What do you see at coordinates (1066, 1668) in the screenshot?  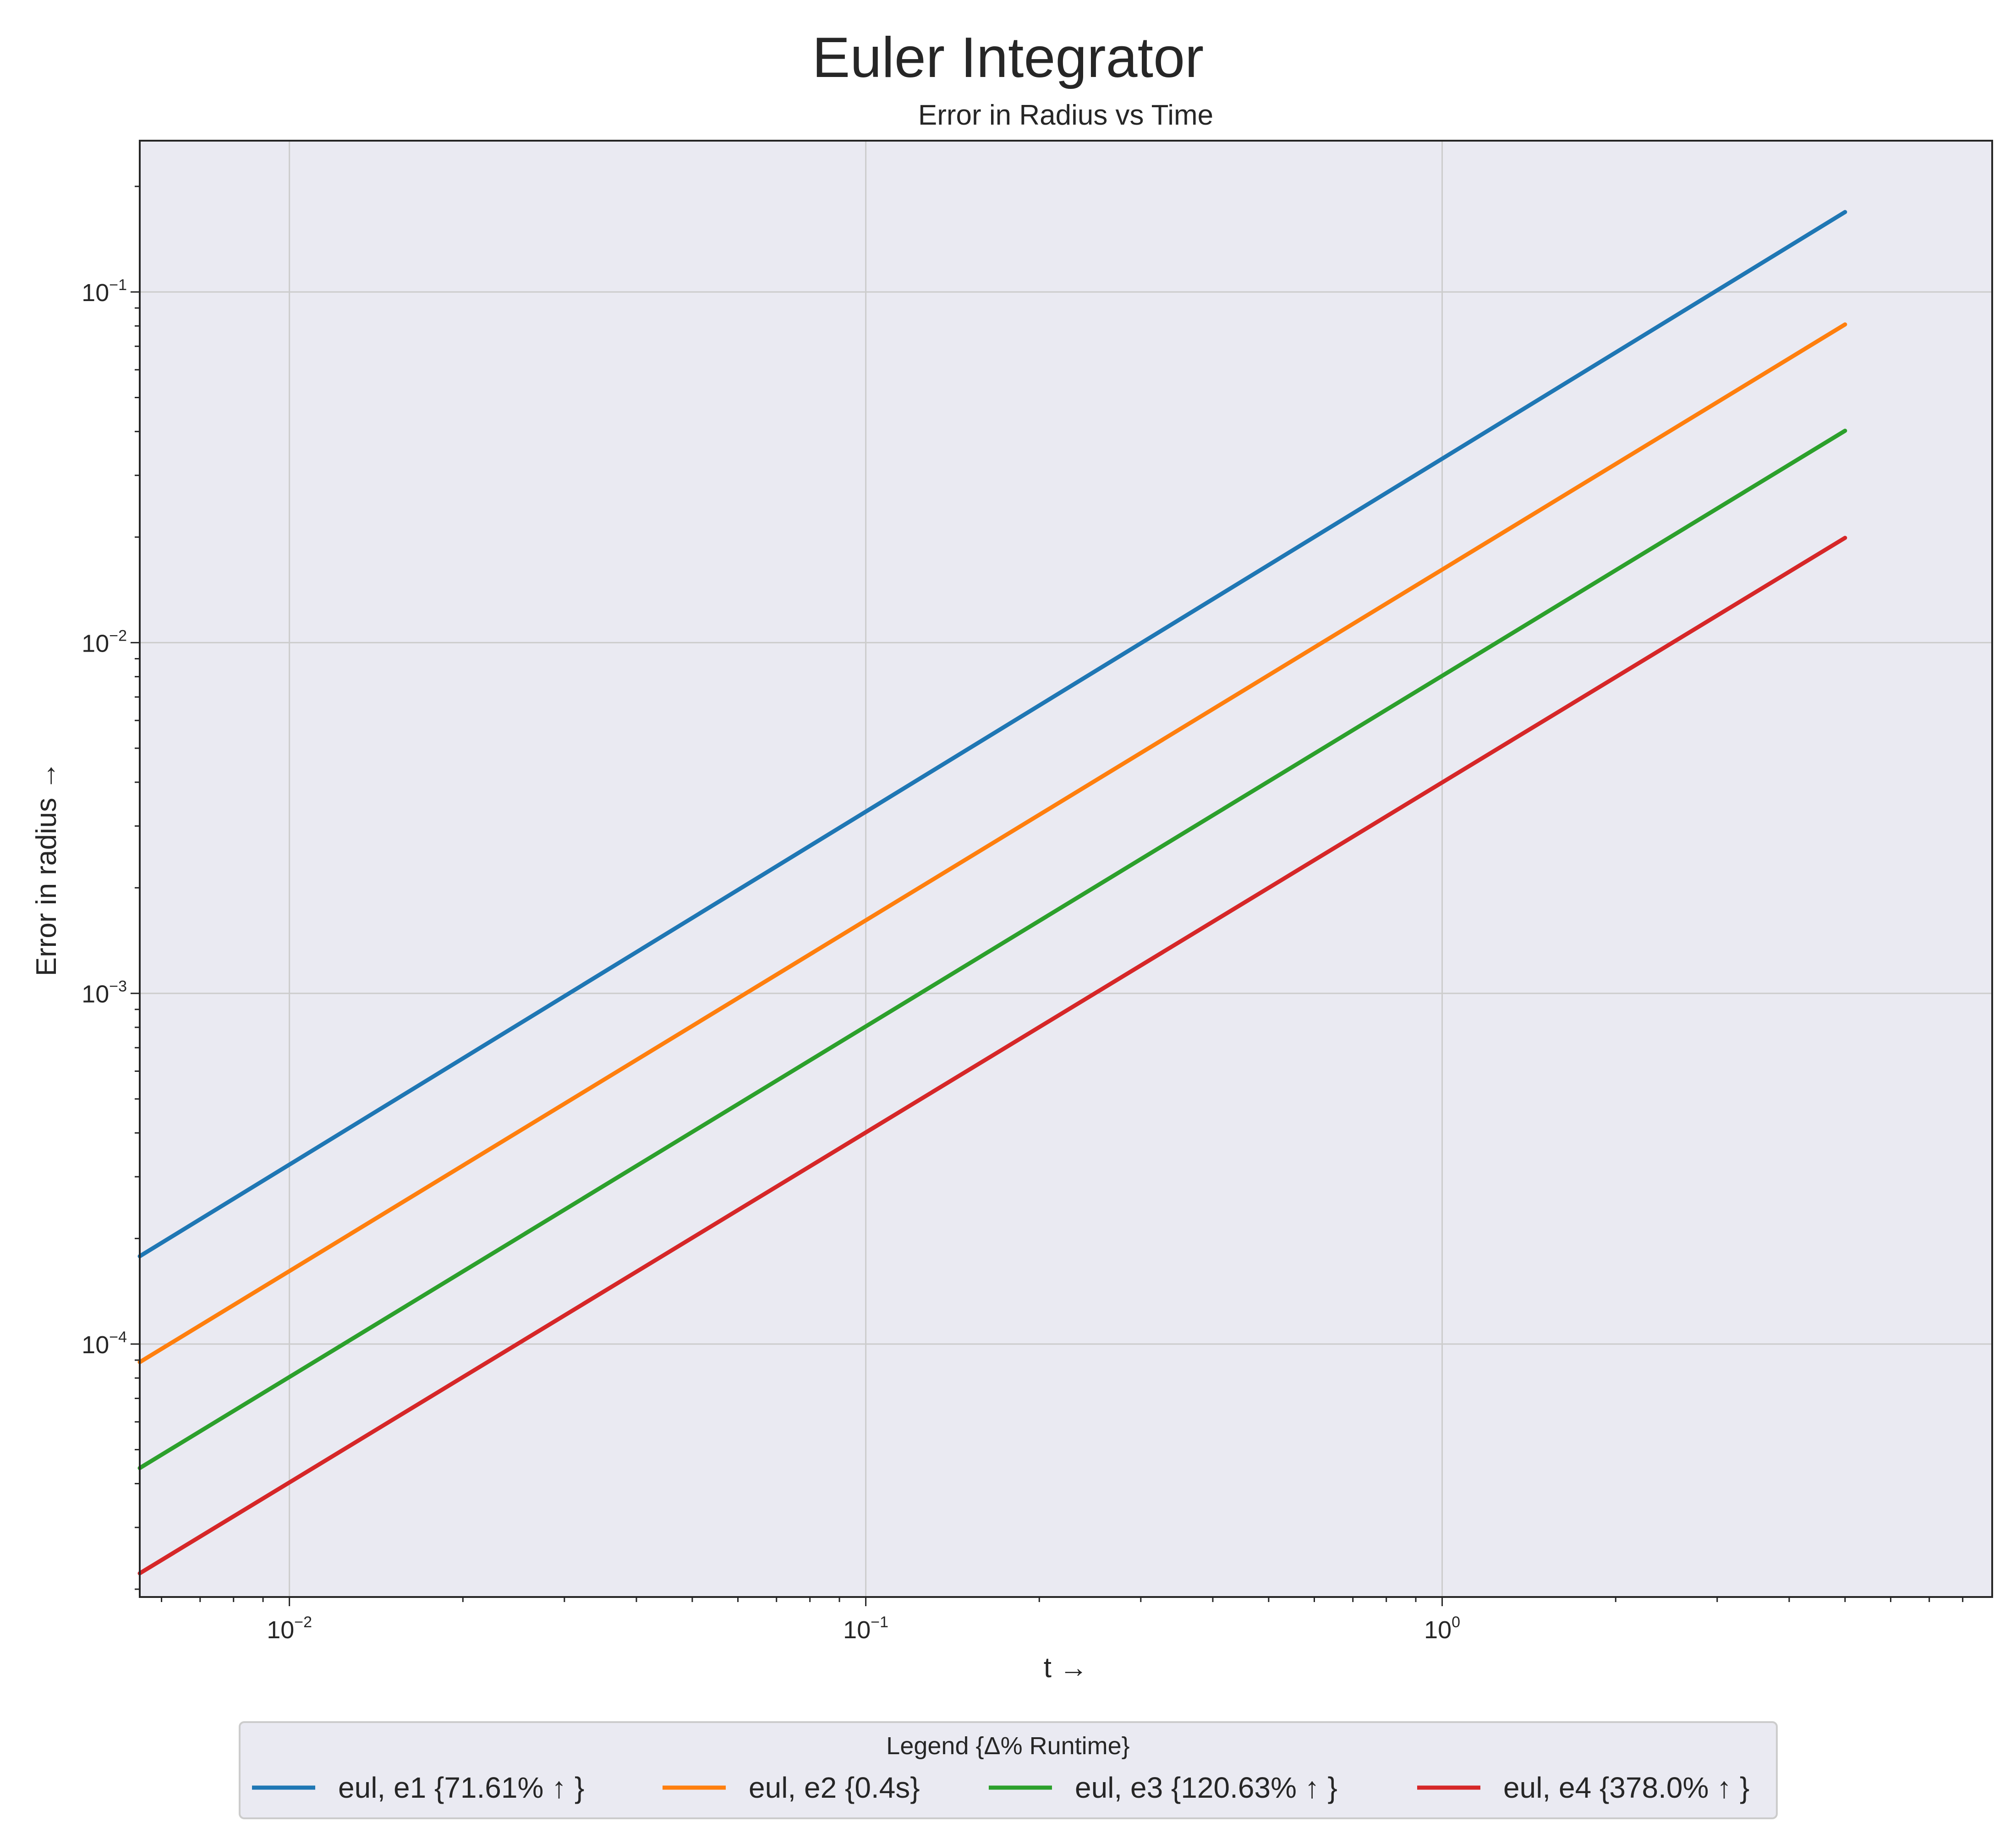 I see `x-axis-label: t →` at bounding box center [1066, 1668].